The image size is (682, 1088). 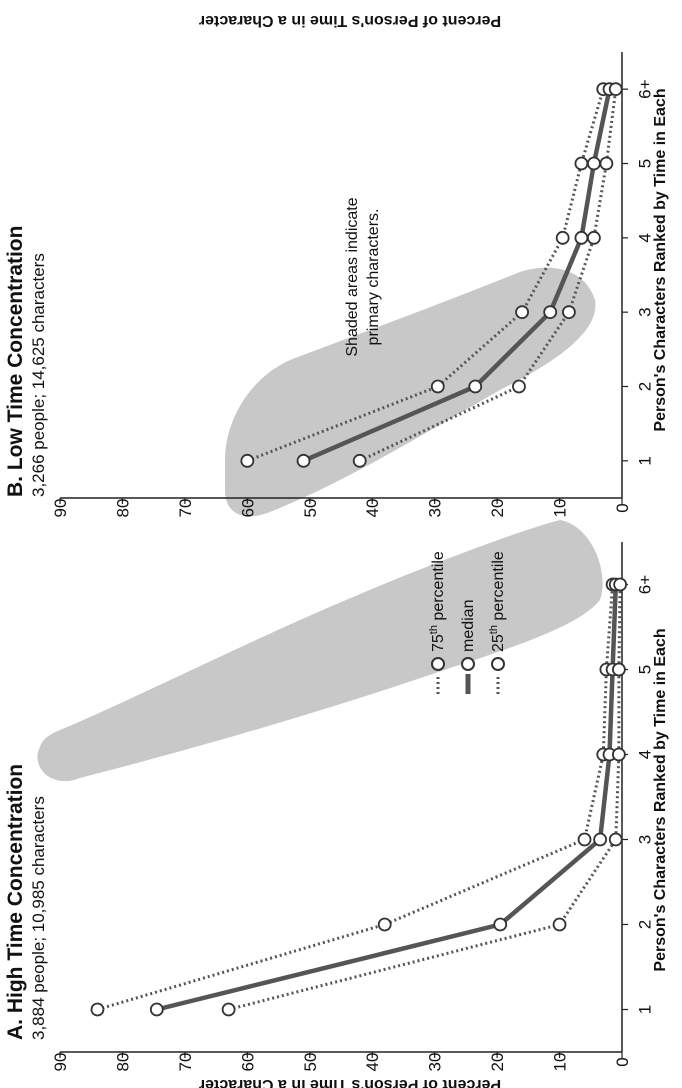 What do you see at coordinates (644, 1009) in the screenshot?
I see `panel-a-category-tick-label: 1` at bounding box center [644, 1009].